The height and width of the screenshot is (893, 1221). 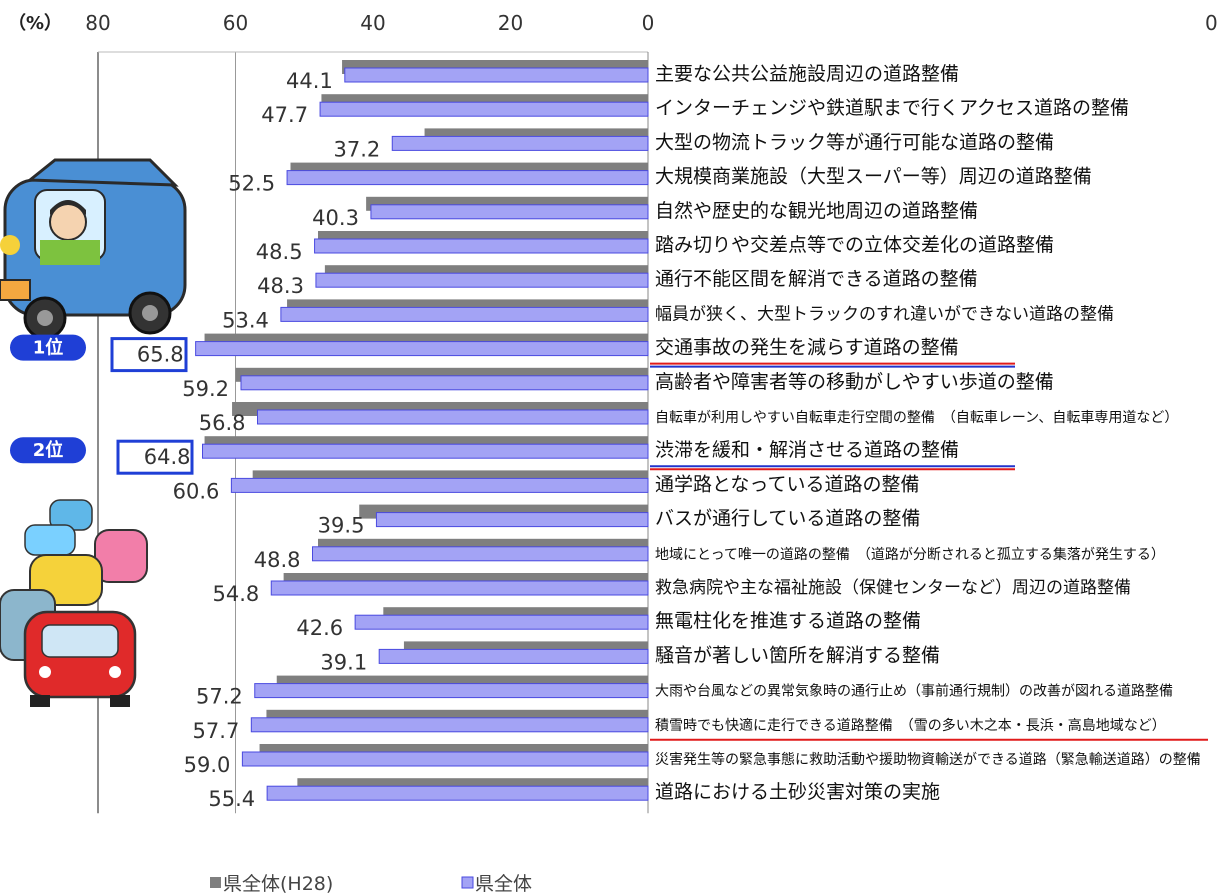 What do you see at coordinates (854, 245) in the screenshot?
I see `category-label: 踏み切りや交差点等での立体交差化の道路整備` at bounding box center [854, 245].